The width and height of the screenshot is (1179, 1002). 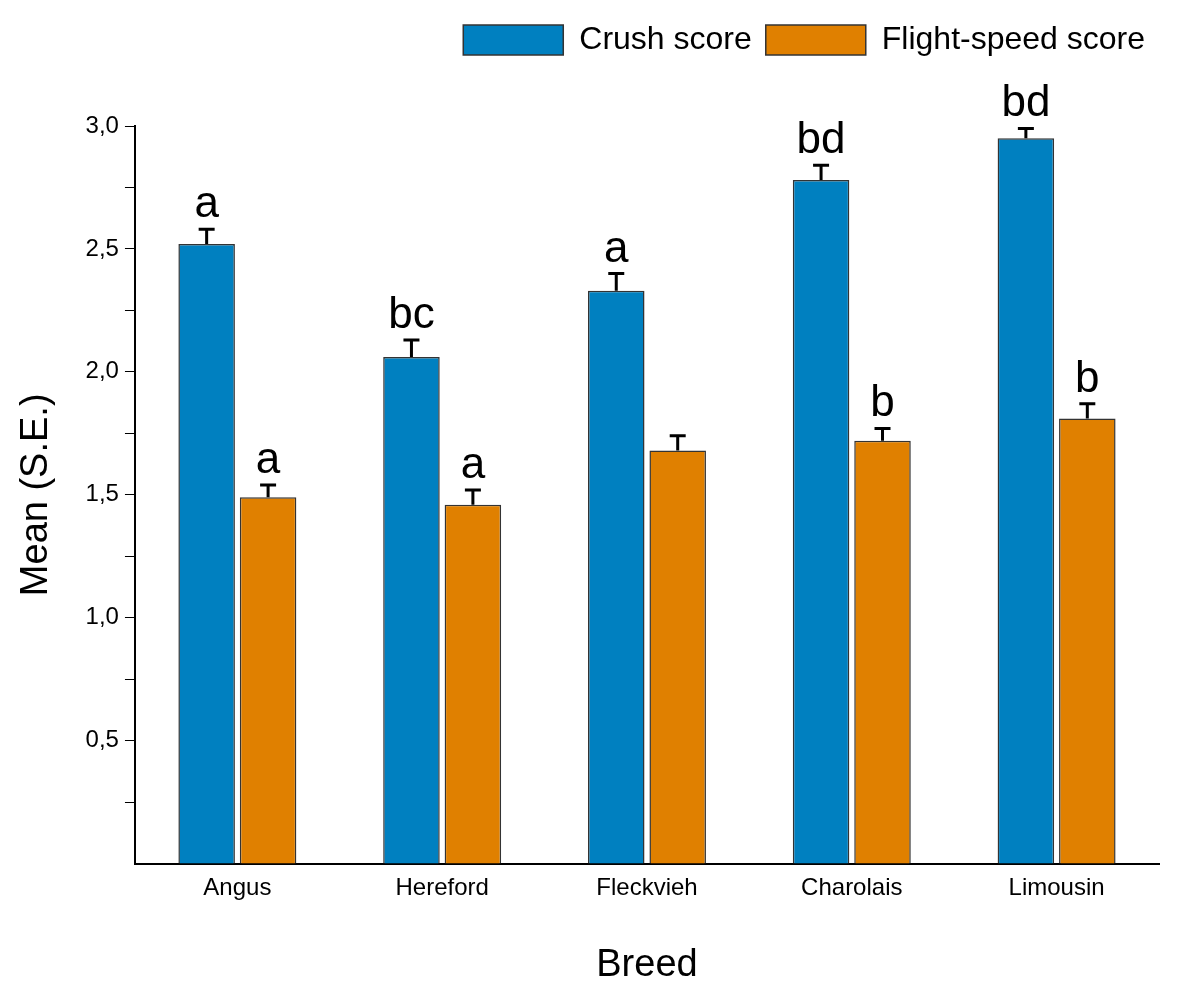 What do you see at coordinates (442, 886) in the screenshot?
I see `x-tick-label: Hereford` at bounding box center [442, 886].